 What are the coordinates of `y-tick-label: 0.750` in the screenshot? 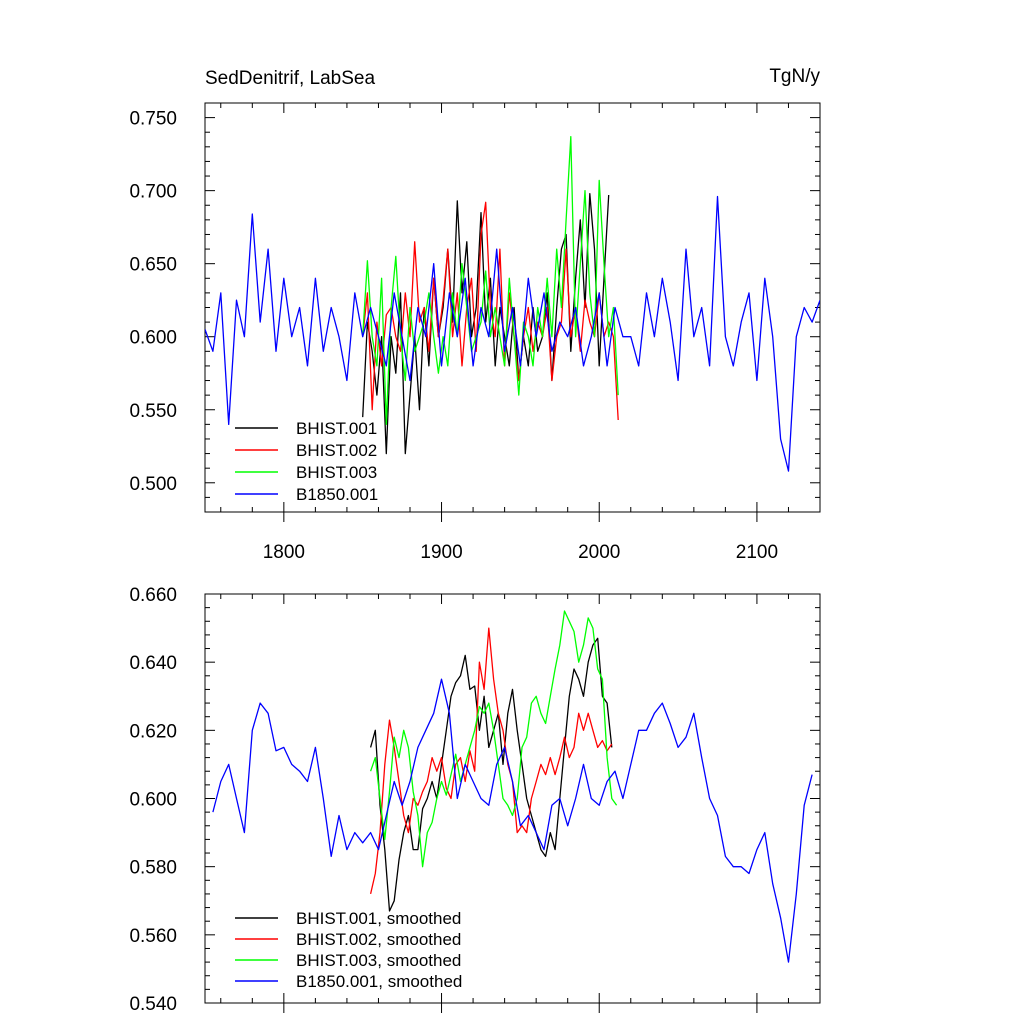 It's located at (153, 119).